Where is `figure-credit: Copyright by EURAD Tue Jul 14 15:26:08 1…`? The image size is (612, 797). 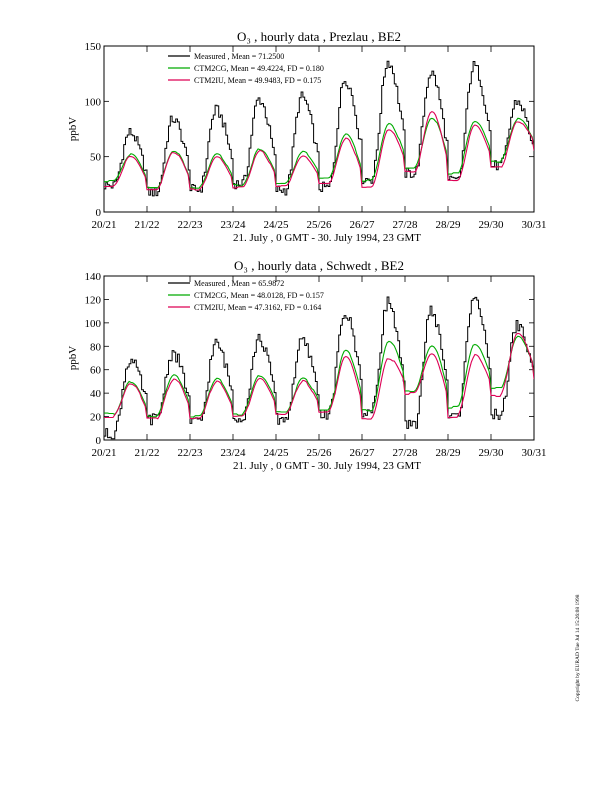 figure-credit: Copyright by EURAD Tue Jul 14 15:26:08 1… is located at coordinates (578, 647).